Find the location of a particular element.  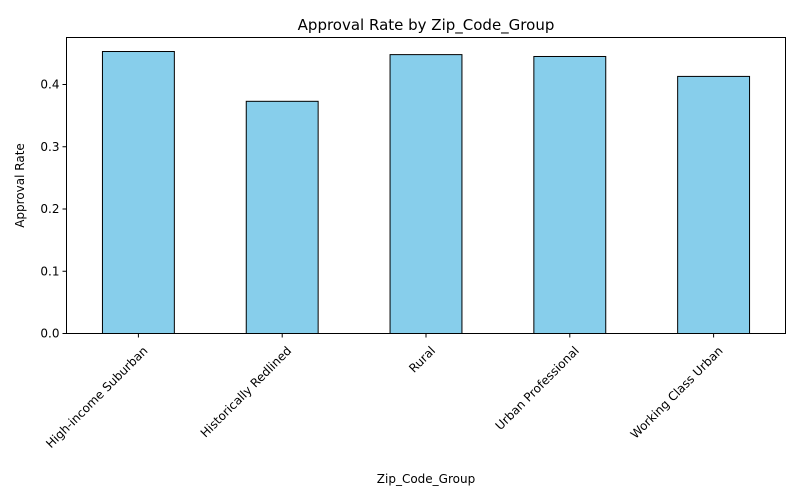

x-tick-label: Working Class Urban is located at coordinates (677, 393).